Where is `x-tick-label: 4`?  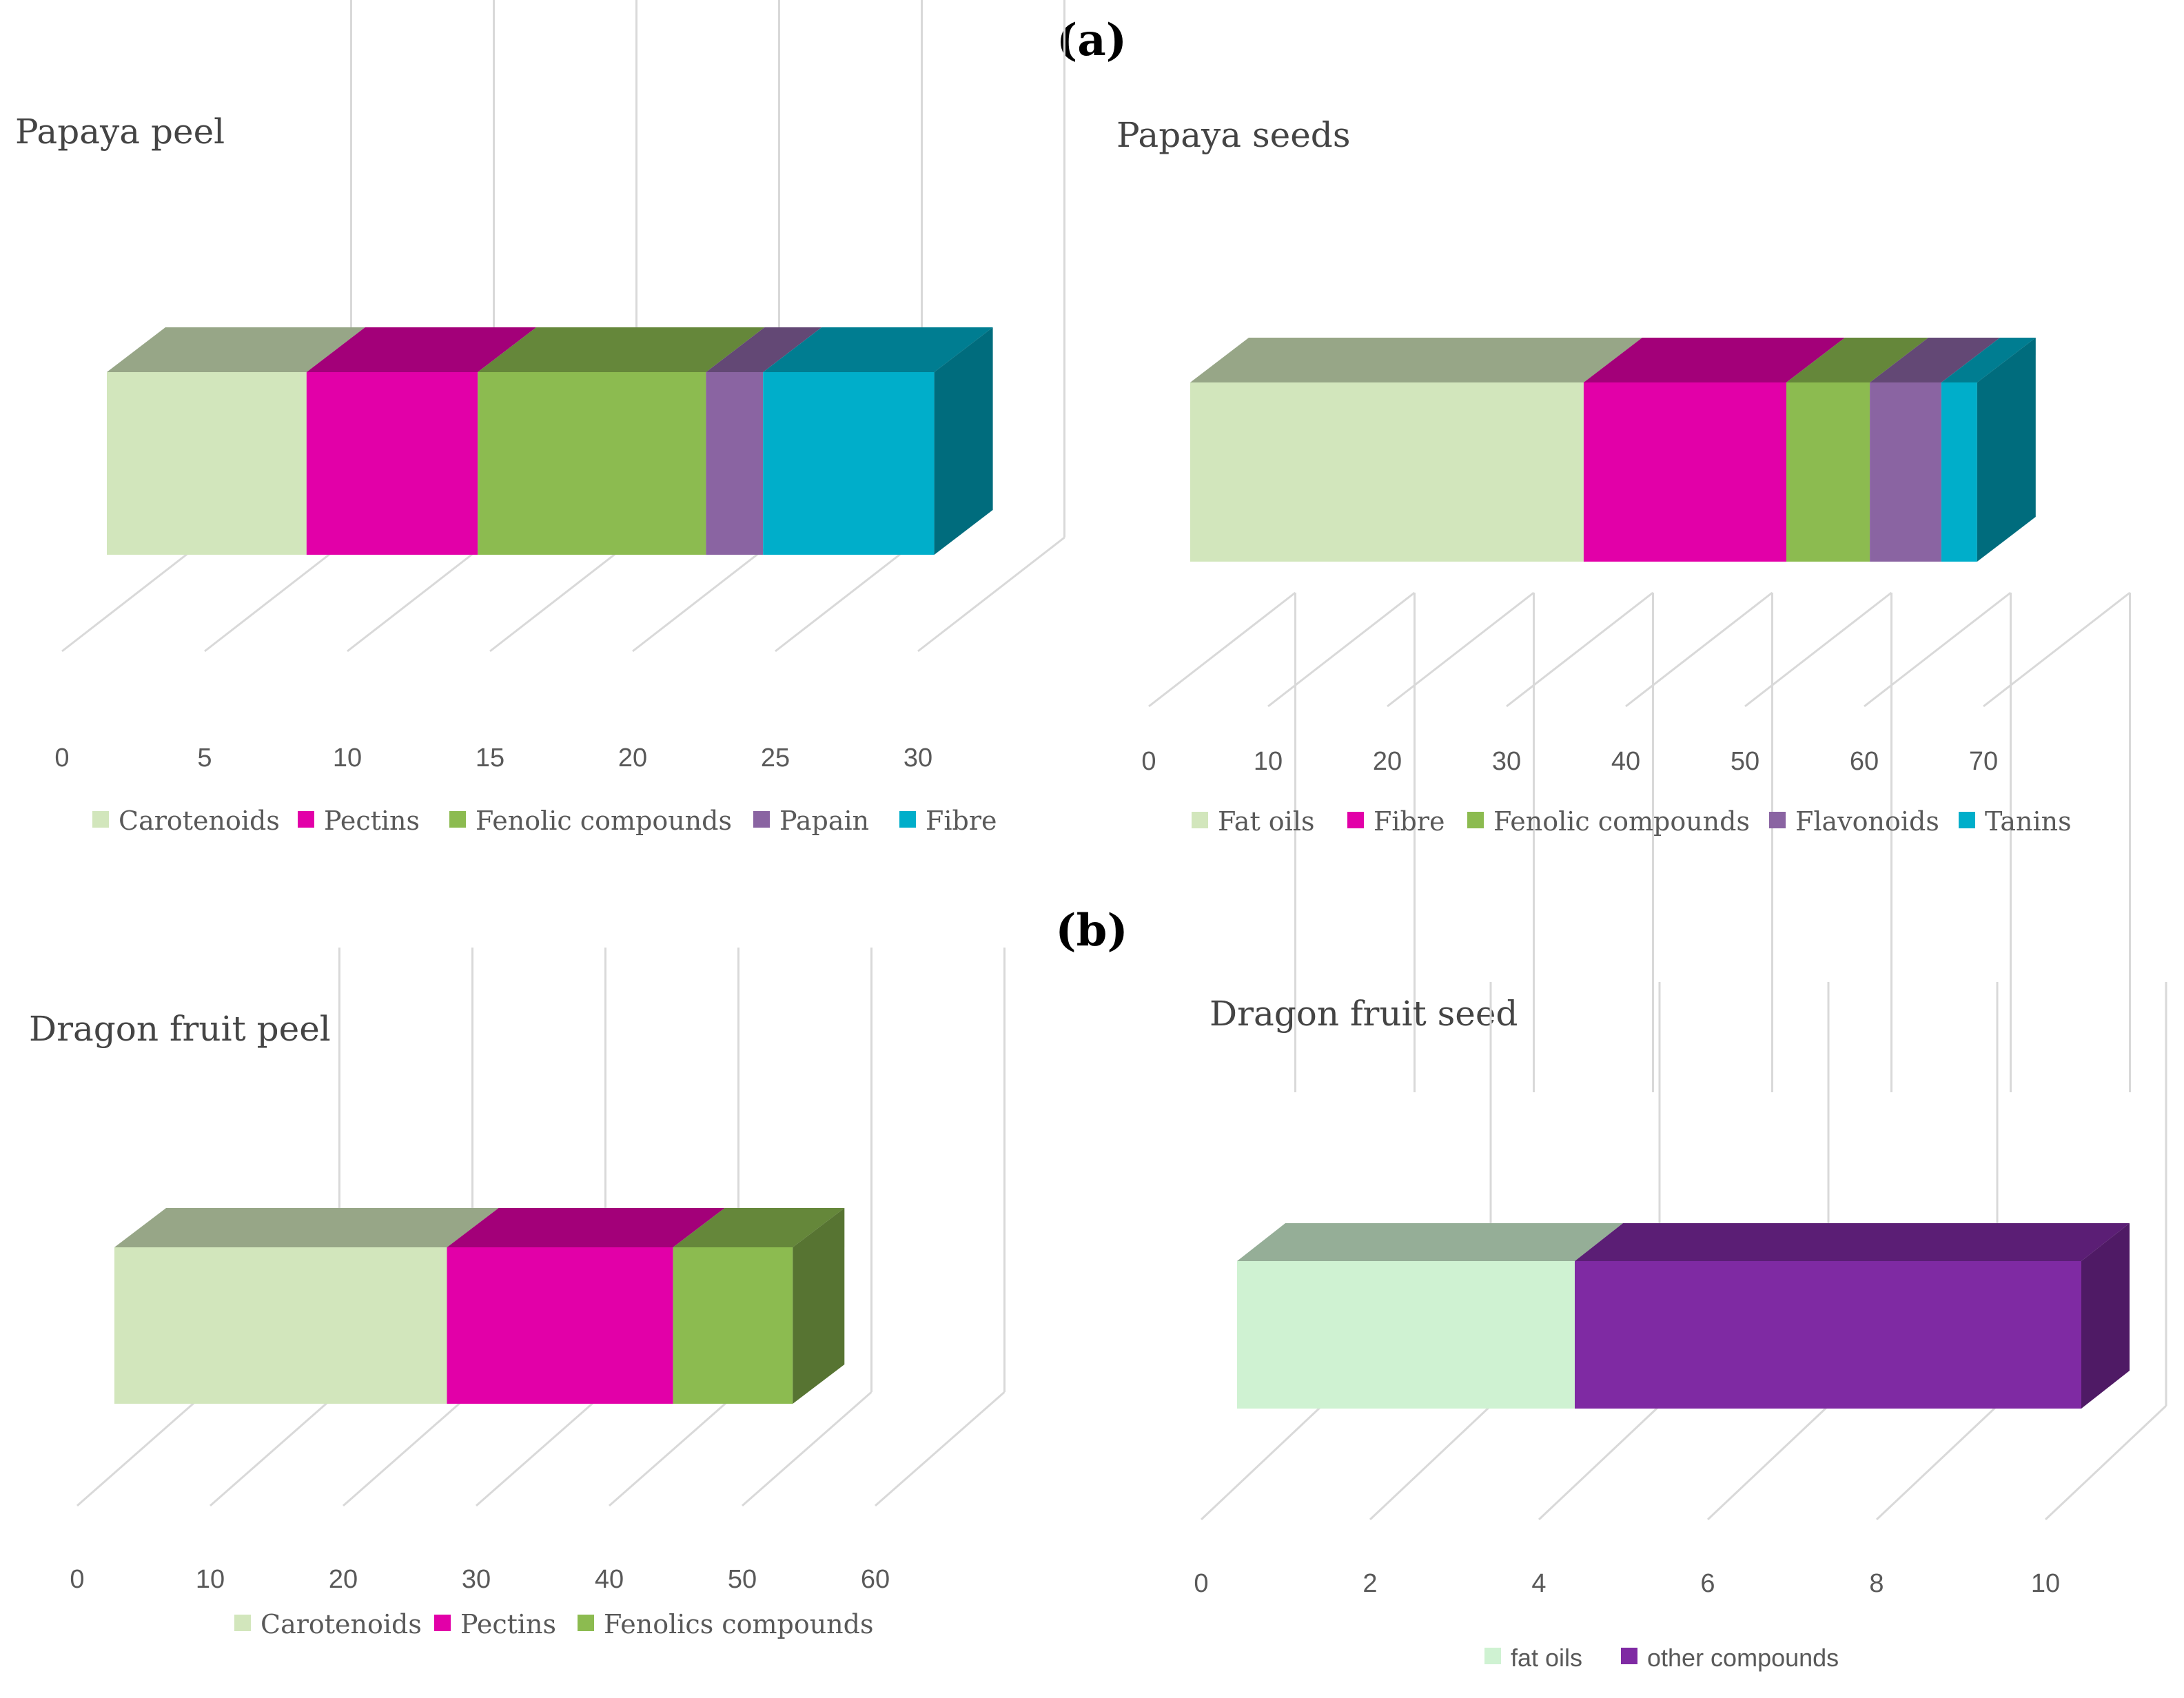
x-tick-label: 4 is located at coordinates (1538, 1584).